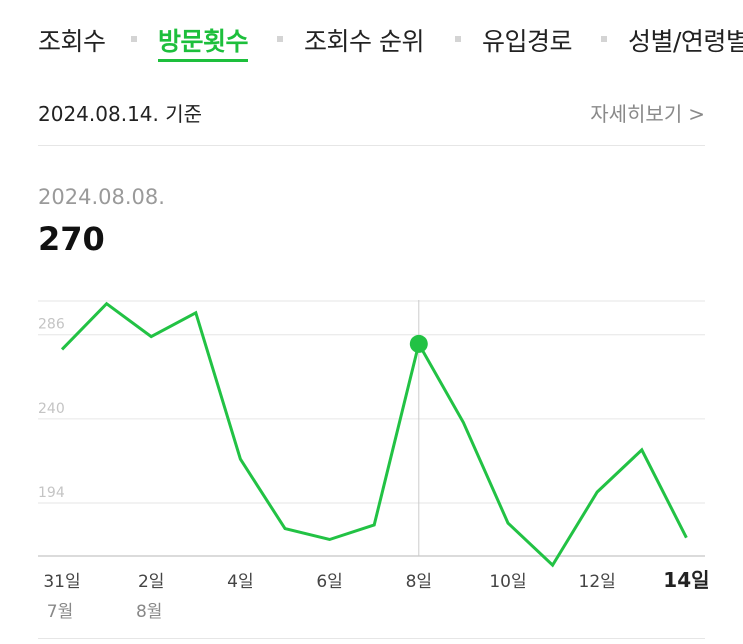 The height and width of the screenshot is (644, 743). I want to click on x-month-label: 7월, so click(60, 612).